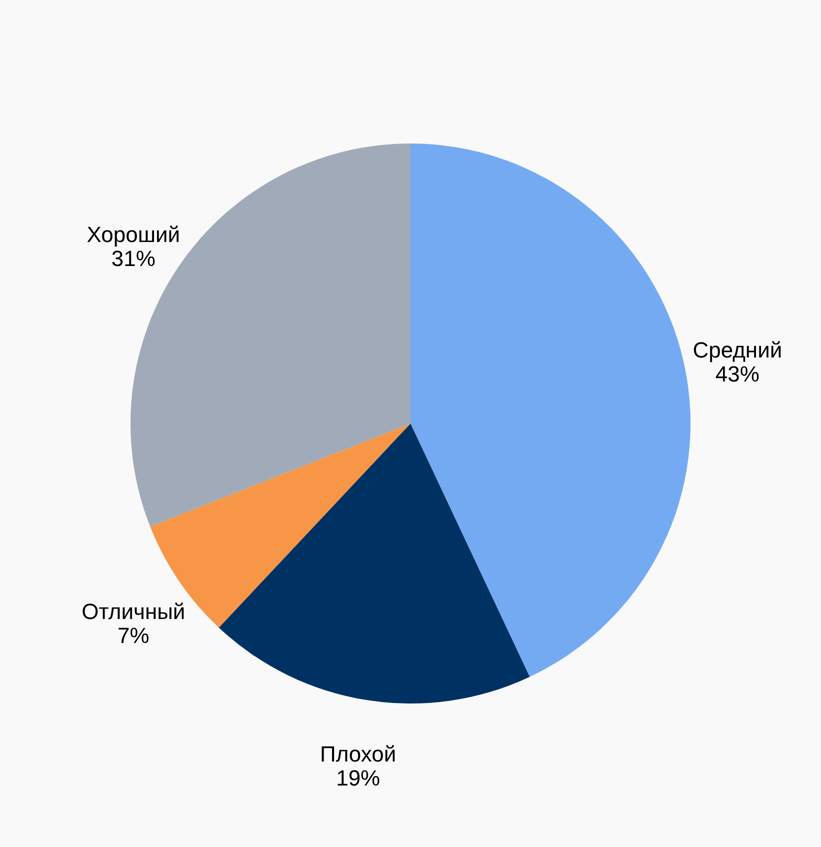 This screenshot has width=821, height=847. What do you see at coordinates (133, 259) in the screenshot?
I see `data-label: 31%` at bounding box center [133, 259].